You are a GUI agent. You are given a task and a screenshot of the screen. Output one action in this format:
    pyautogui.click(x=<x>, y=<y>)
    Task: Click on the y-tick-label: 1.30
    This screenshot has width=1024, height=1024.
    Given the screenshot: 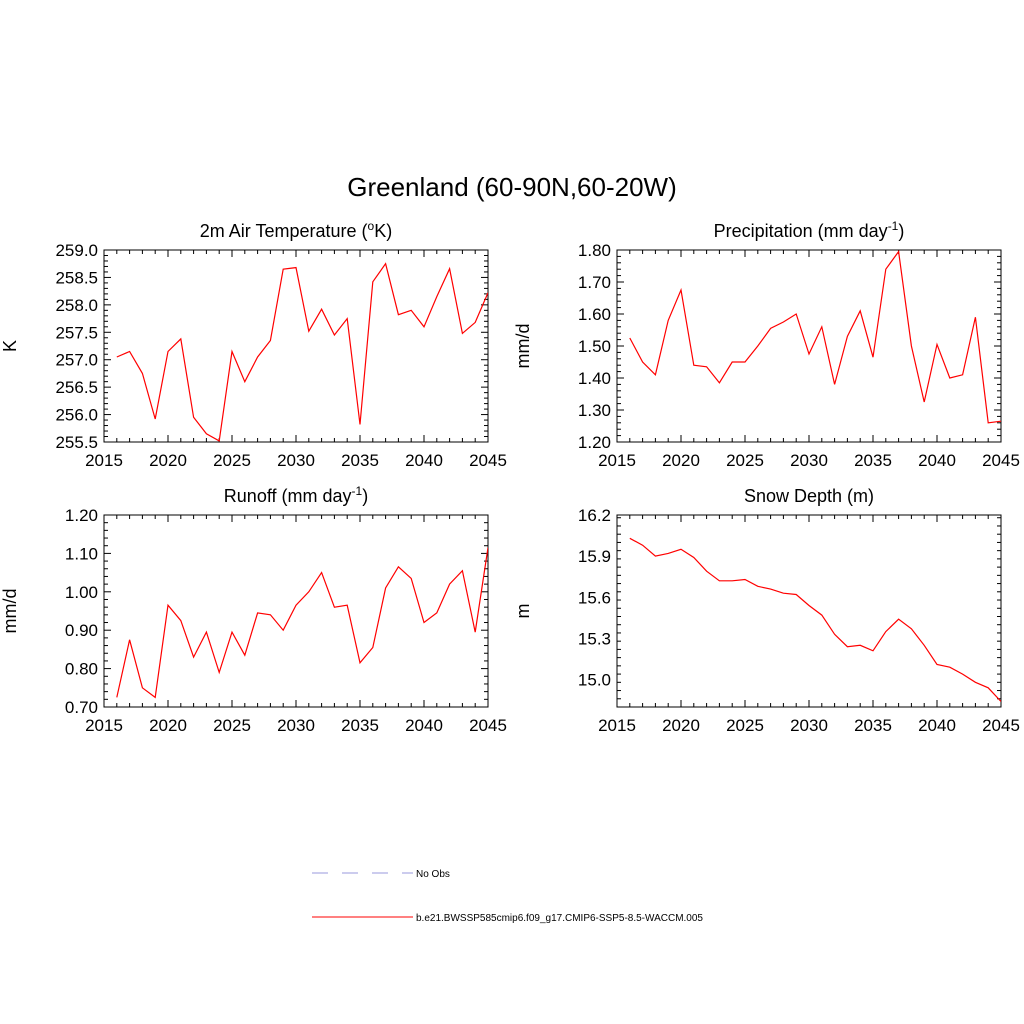 What is the action you would take?
    pyautogui.click(x=594, y=410)
    